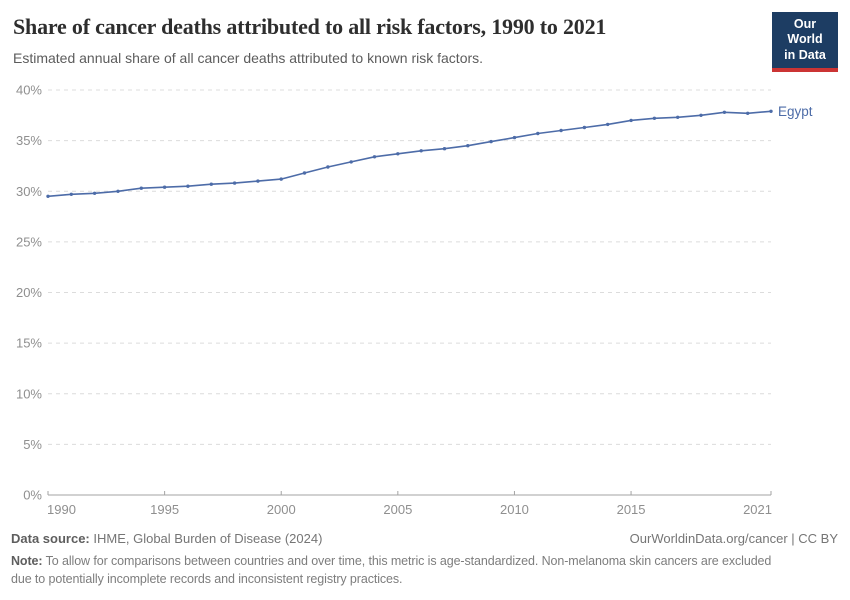  What do you see at coordinates (29, 393) in the screenshot?
I see `y-axis-tick-label: 10%` at bounding box center [29, 393].